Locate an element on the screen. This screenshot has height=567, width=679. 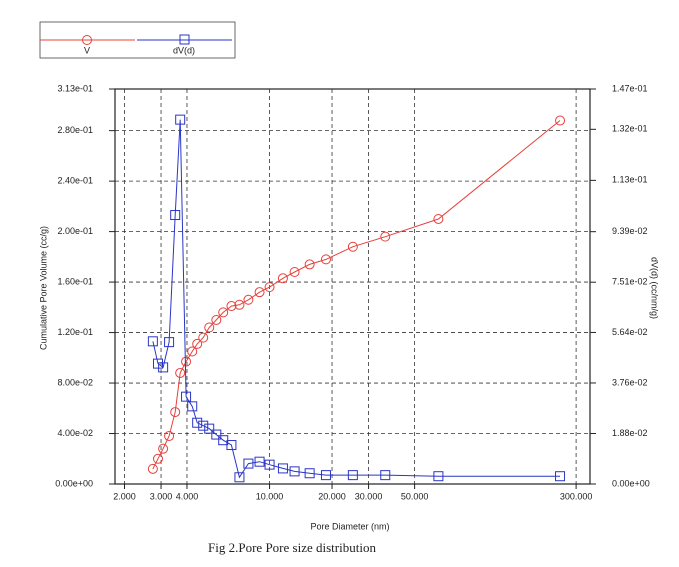
y2-tick-label: 3.76e-02 is located at coordinates (630, 382).